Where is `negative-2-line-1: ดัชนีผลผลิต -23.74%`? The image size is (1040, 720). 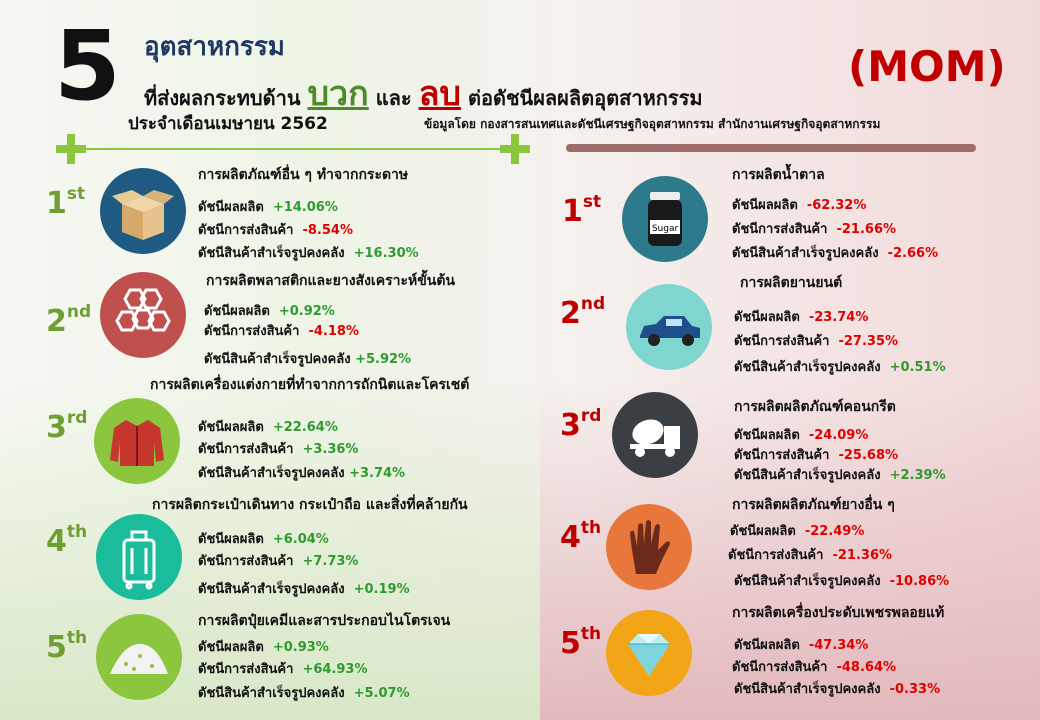
negative-2-line-1: ดัชนีผลผลิต -23.74% is located at coordinates (801, 317).